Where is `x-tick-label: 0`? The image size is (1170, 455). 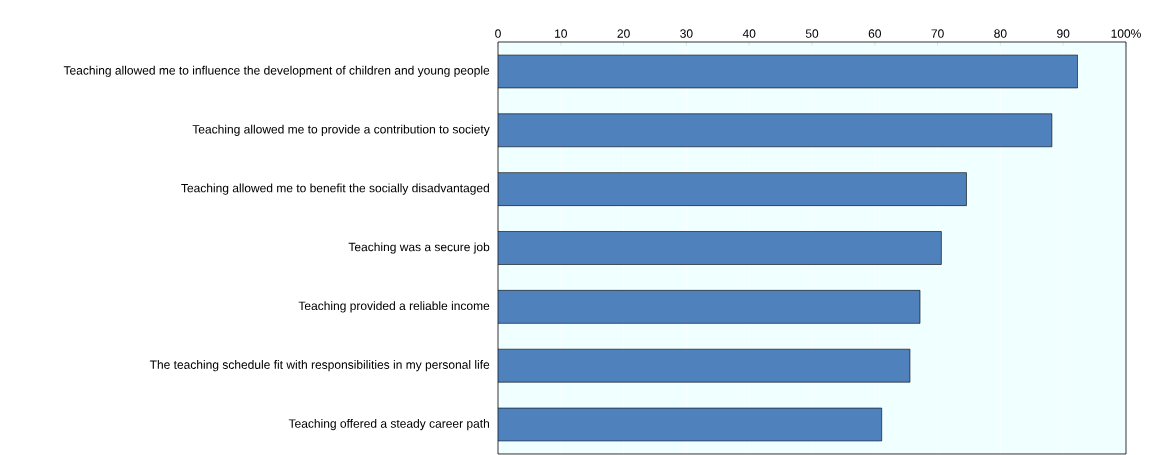 x-tick-label: 0 is located at coordinates (498, 33).